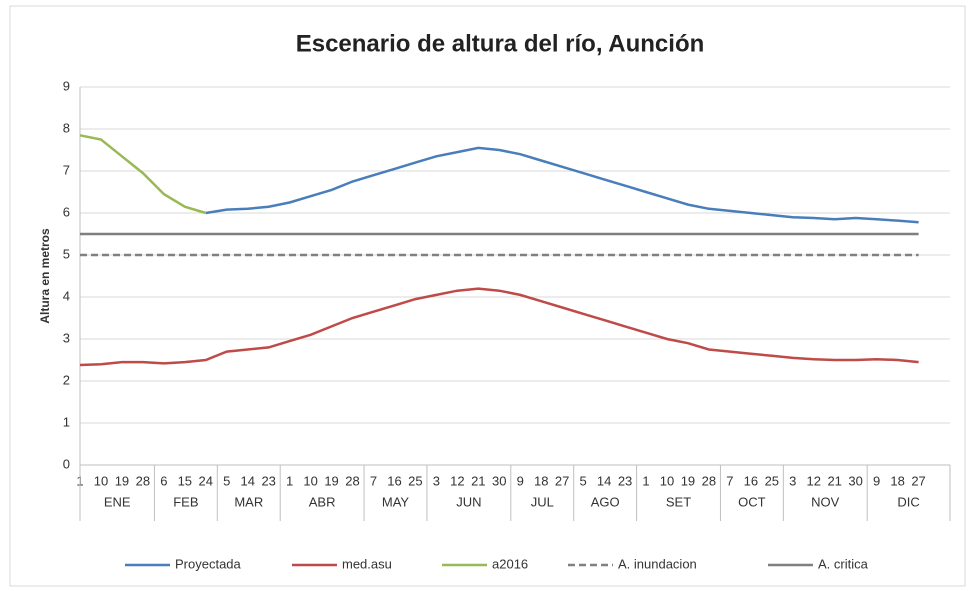  What do you see at coordinates (843, 563) in the screenshot?
I see `legend-label: A. critica` at bounding box center [843, 563].